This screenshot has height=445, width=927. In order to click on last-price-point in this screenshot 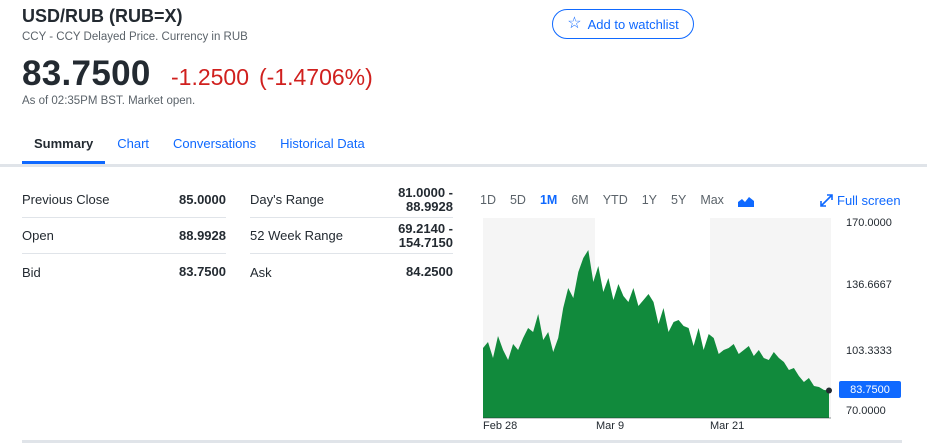, I will do `click(829, 390)`.